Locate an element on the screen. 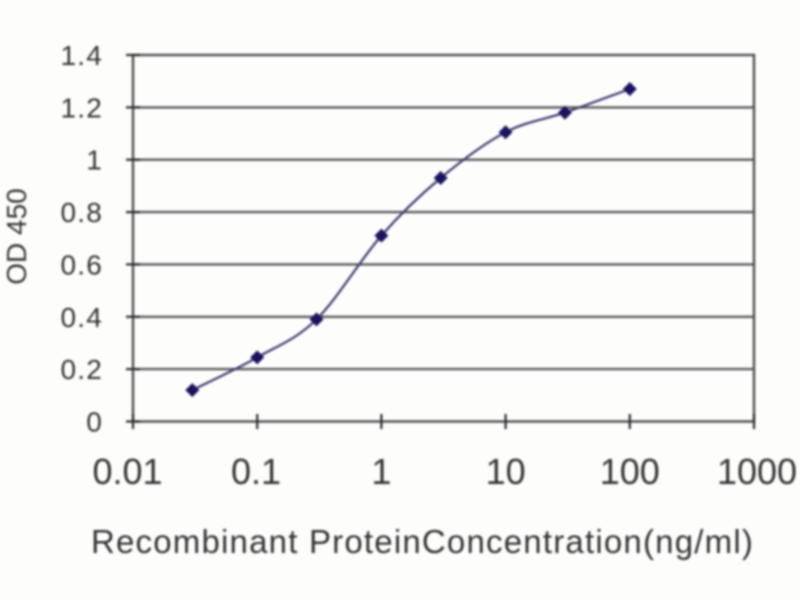 Image resolution: width=800 pixels, height=600 pixels. svg-text: 0.1 is located at coordinates (256, 471).